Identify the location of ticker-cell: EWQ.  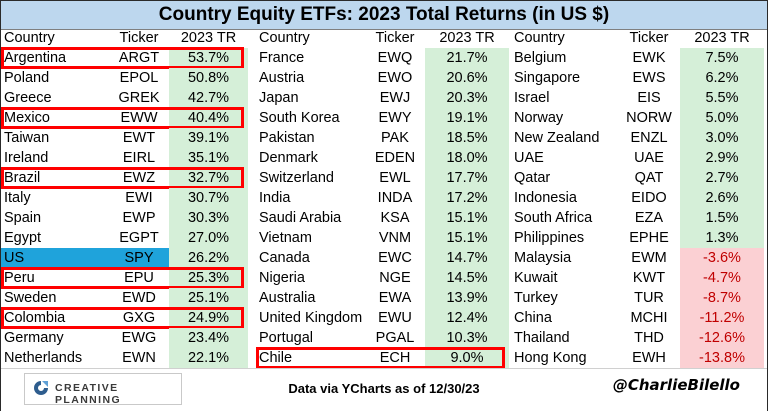
(395, 58).